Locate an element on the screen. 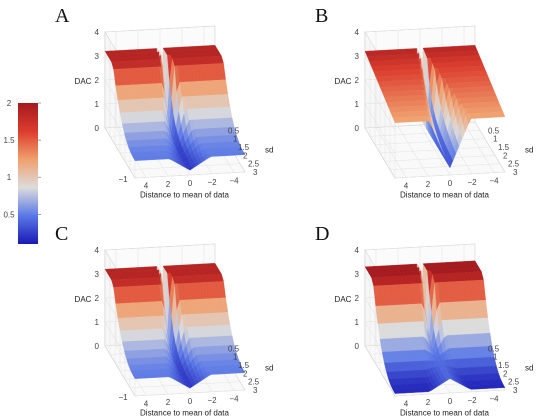 This screenshot has width=550, height=417. colorbar-tick-label: 2 is located at coordinates (9, 103).